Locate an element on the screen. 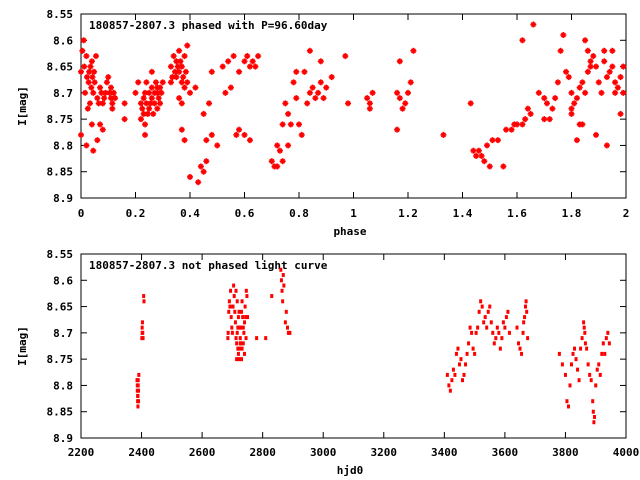 The width and height of the screenshot is (640, 480). unphased-y-tick-label: 8.85 is located at coordinates (60, 412).